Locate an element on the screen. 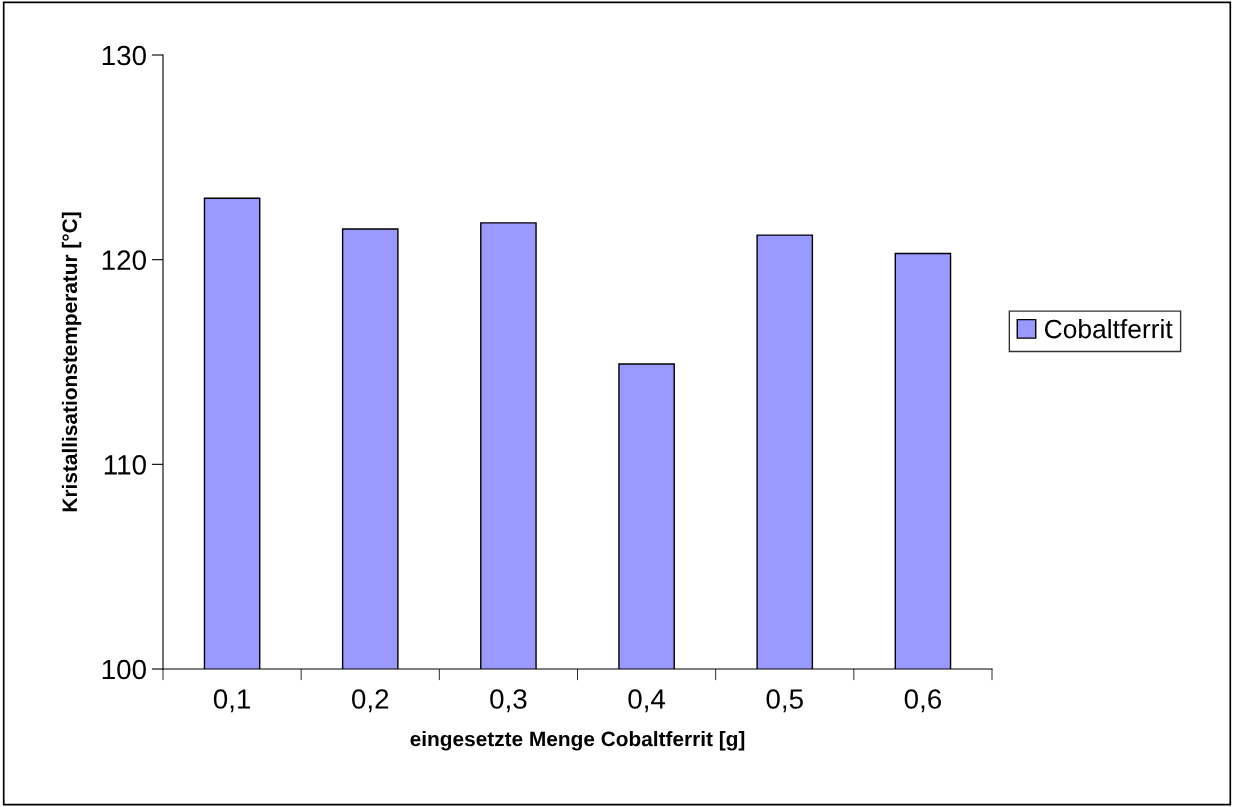 The image size is (1234, 807). y-tick-label: 110 is located at coordinates (125, 465).